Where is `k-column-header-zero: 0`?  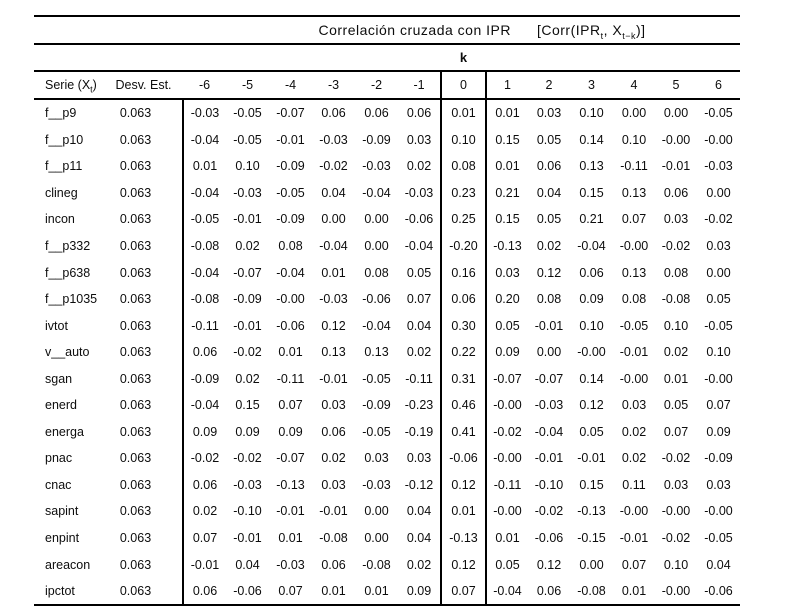
k-column-header-zero: 0 is located at coordinates (463, 85).